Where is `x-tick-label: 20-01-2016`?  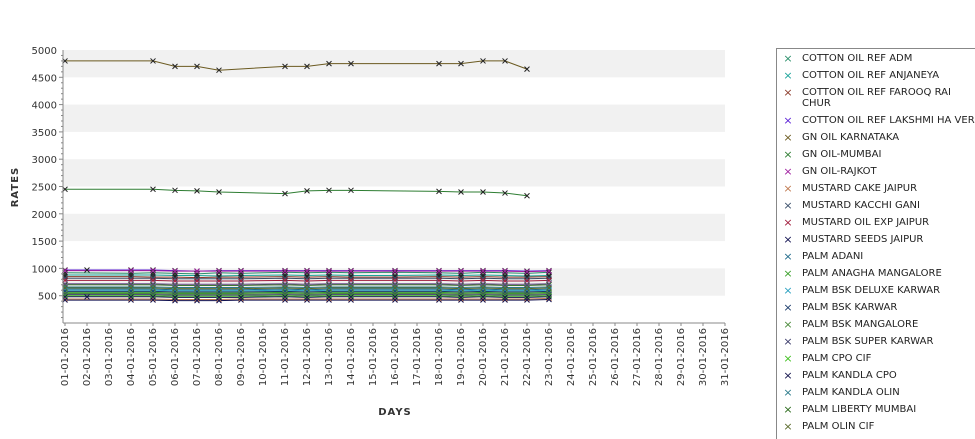 x-tick-label: 20-01-2016 is located at coordinates (483, 357).